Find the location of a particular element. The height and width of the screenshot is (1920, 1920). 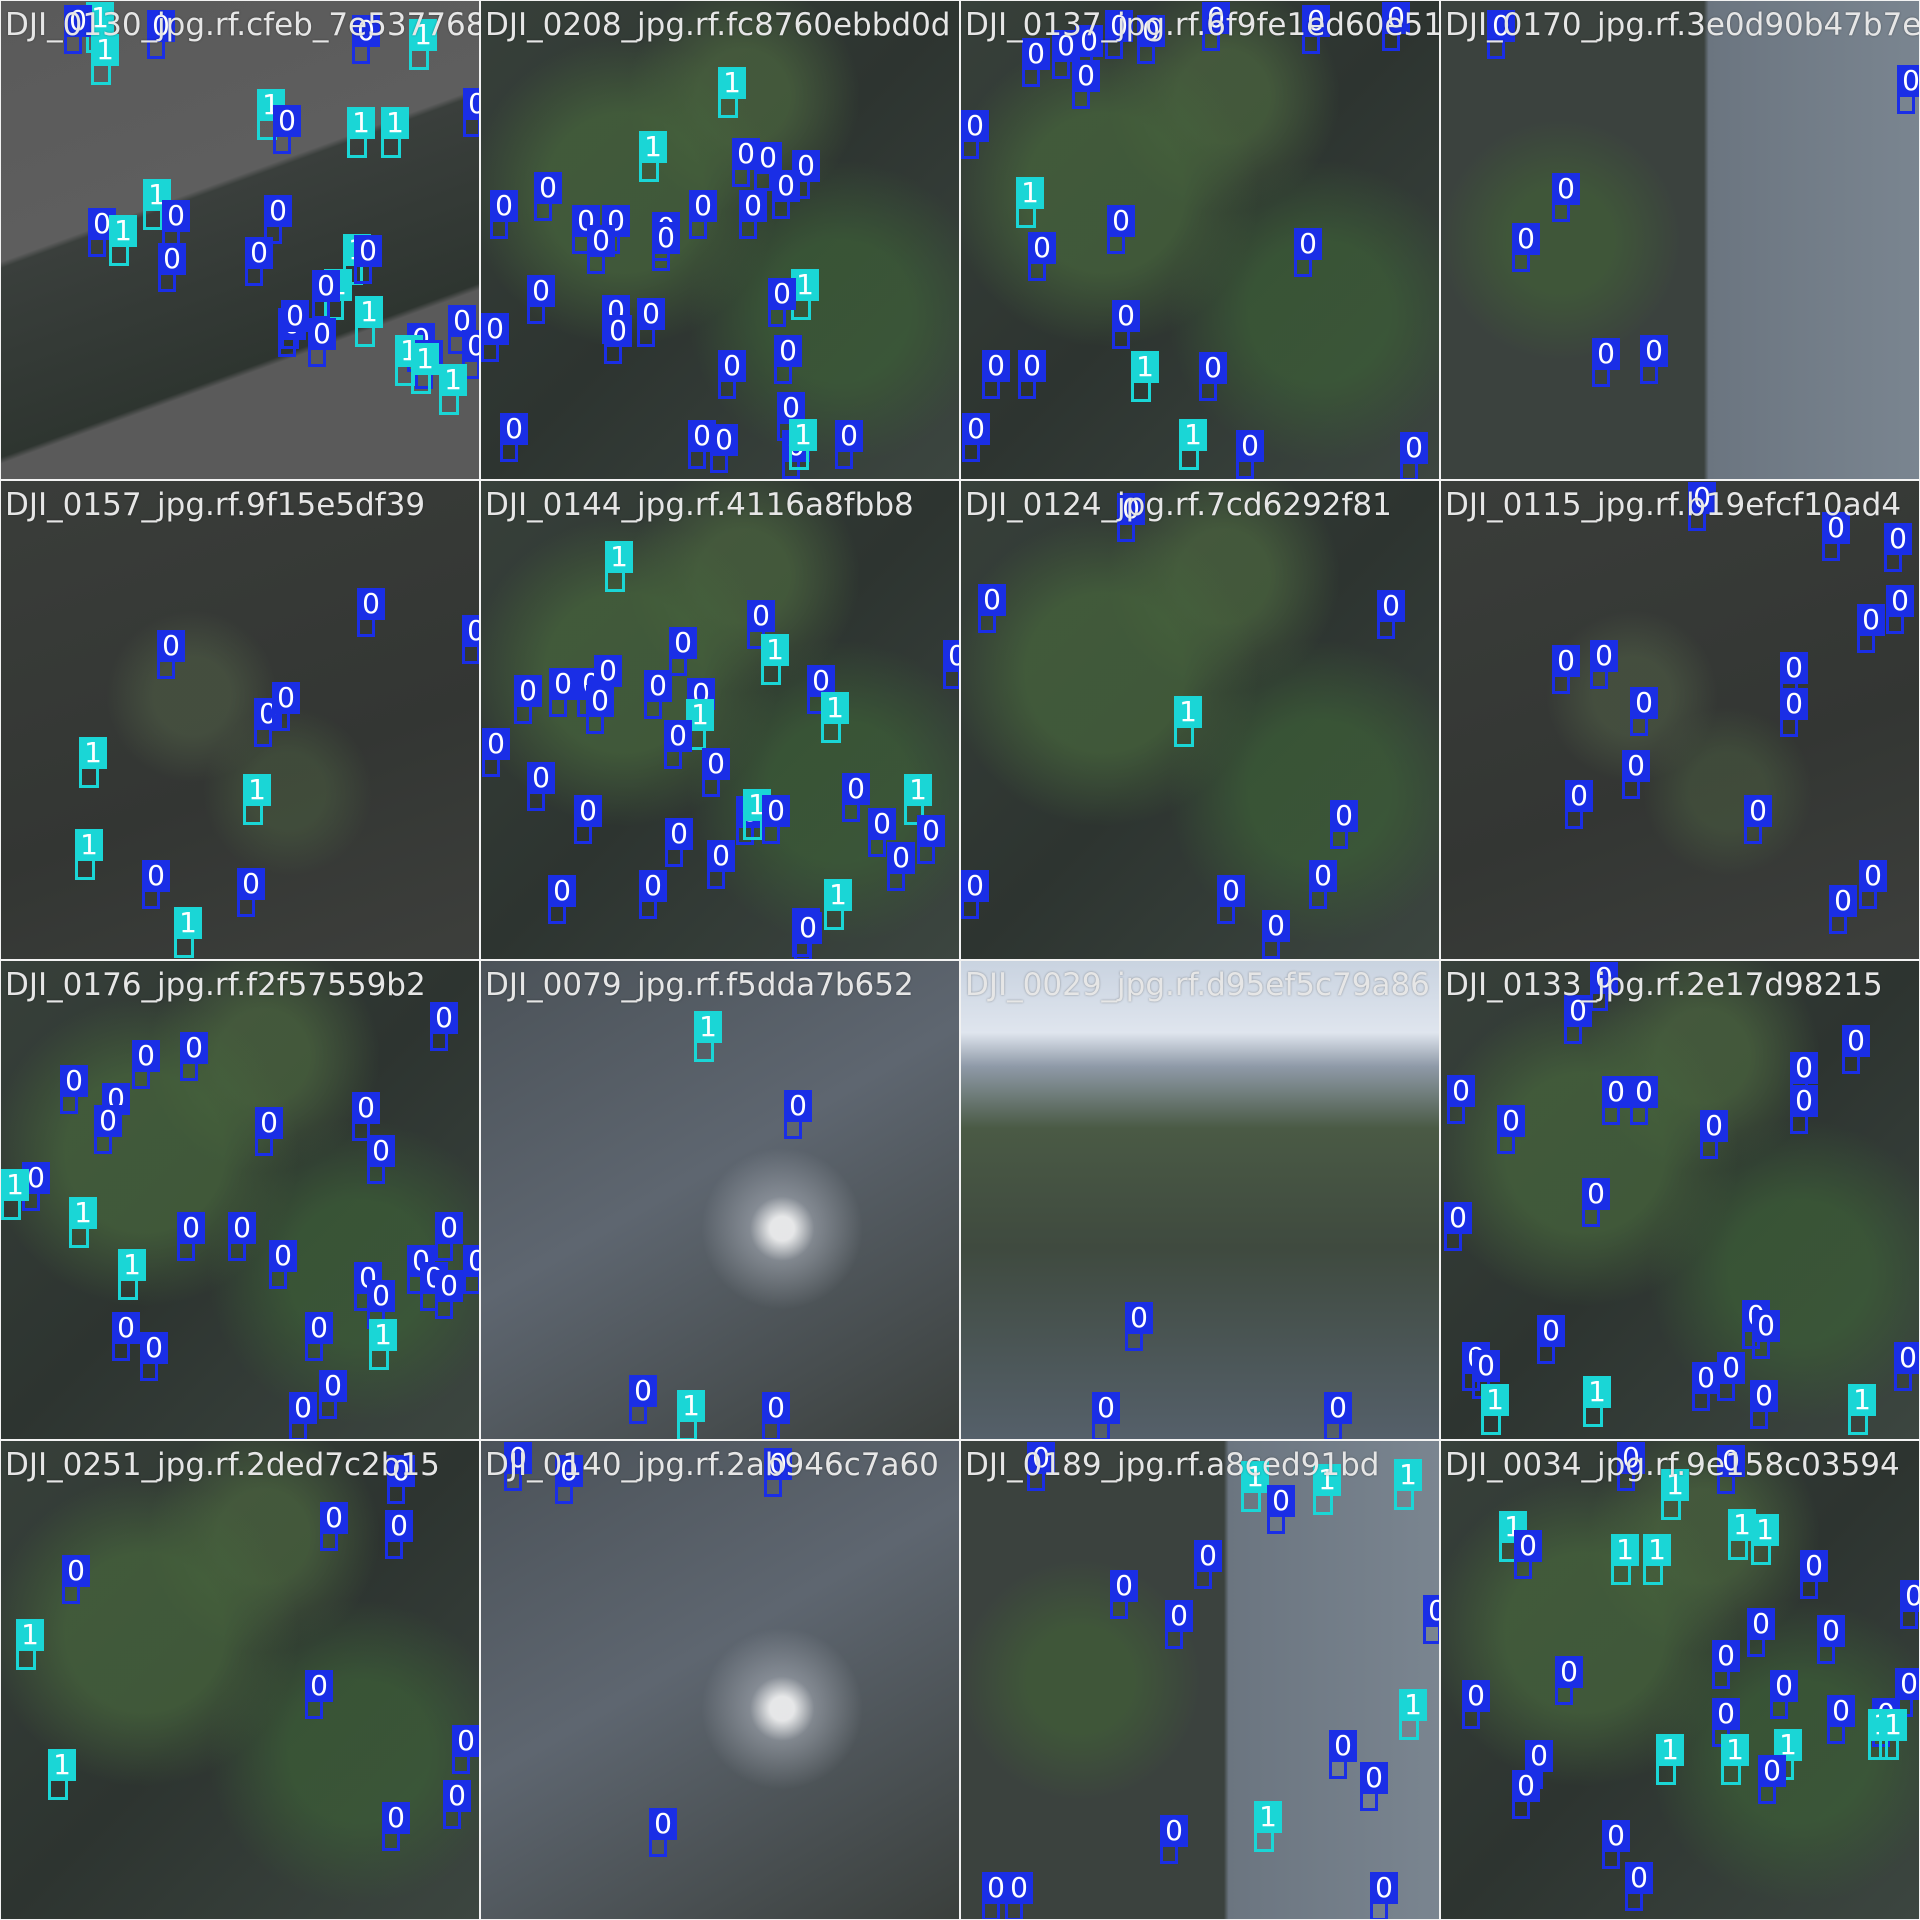

tile-title: DJI_0140_jpg.rf.2ab946c7a60 is located at coordinates (712, 1465).